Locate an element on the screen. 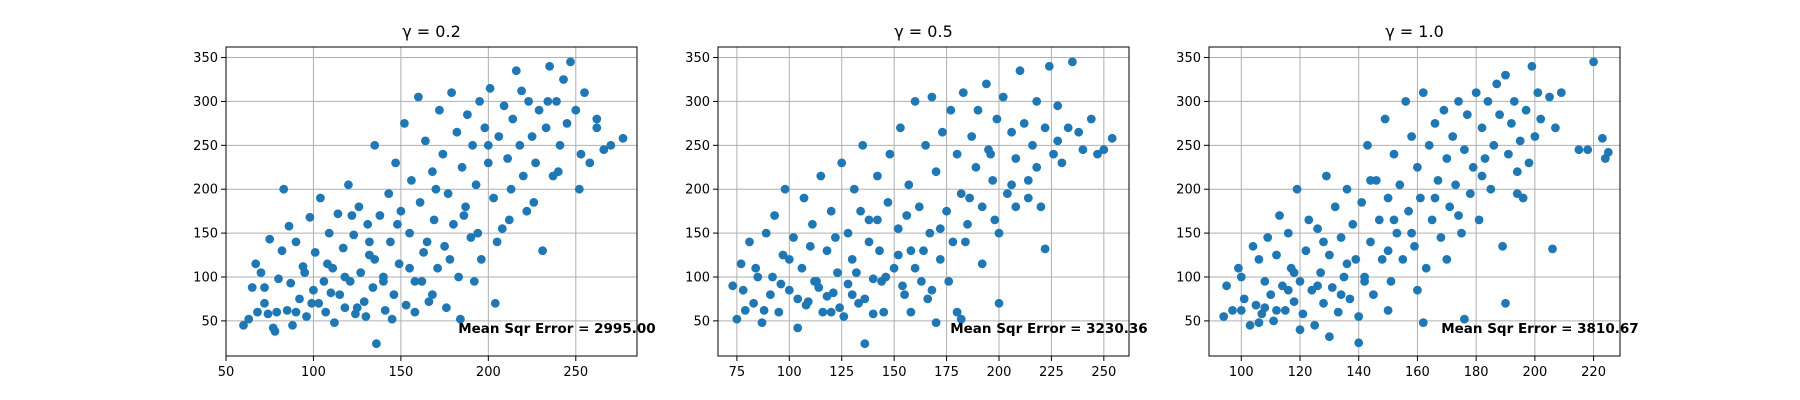 The height and width of the screenshot is (400, 1800). x-tick-label: 200 is located at coordinates (999, 372).